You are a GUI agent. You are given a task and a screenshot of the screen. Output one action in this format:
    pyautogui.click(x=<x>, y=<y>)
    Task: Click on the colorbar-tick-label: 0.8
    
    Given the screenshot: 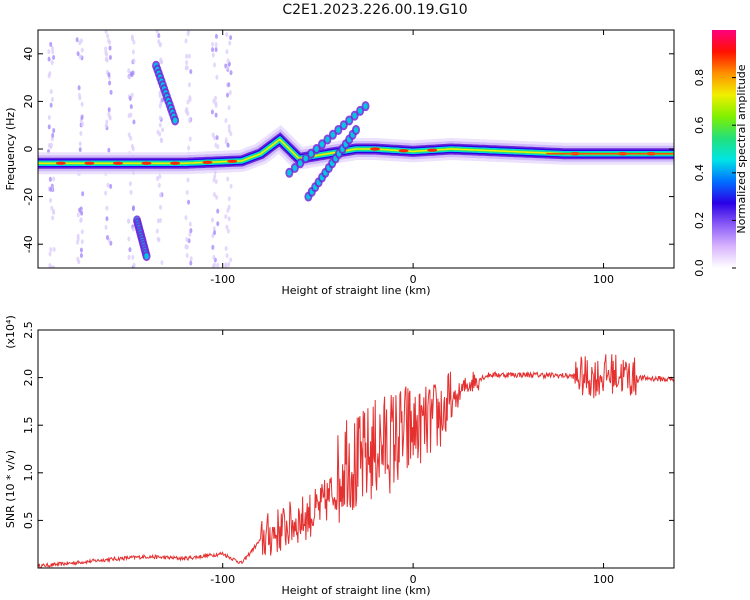 What is the action you would take?
    pyautogui.click(x=699, y=78)
    